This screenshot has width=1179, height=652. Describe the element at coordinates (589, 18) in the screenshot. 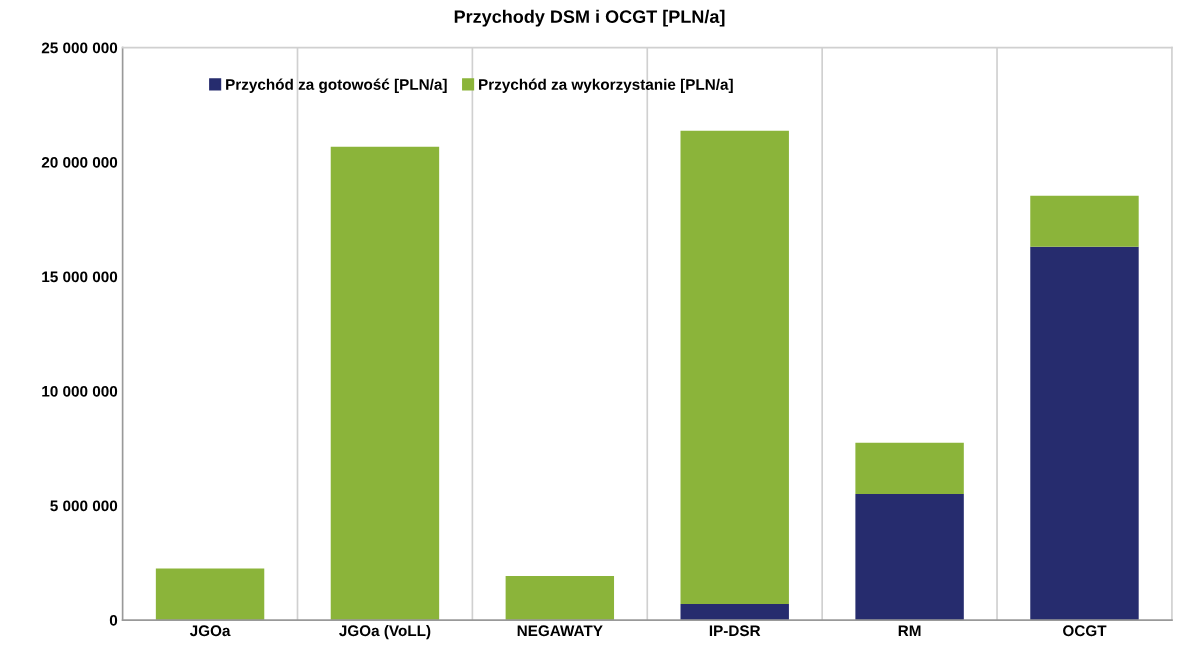

I see `chart-title: Przychody DSM i OCGT [PLN/a]` at that location.